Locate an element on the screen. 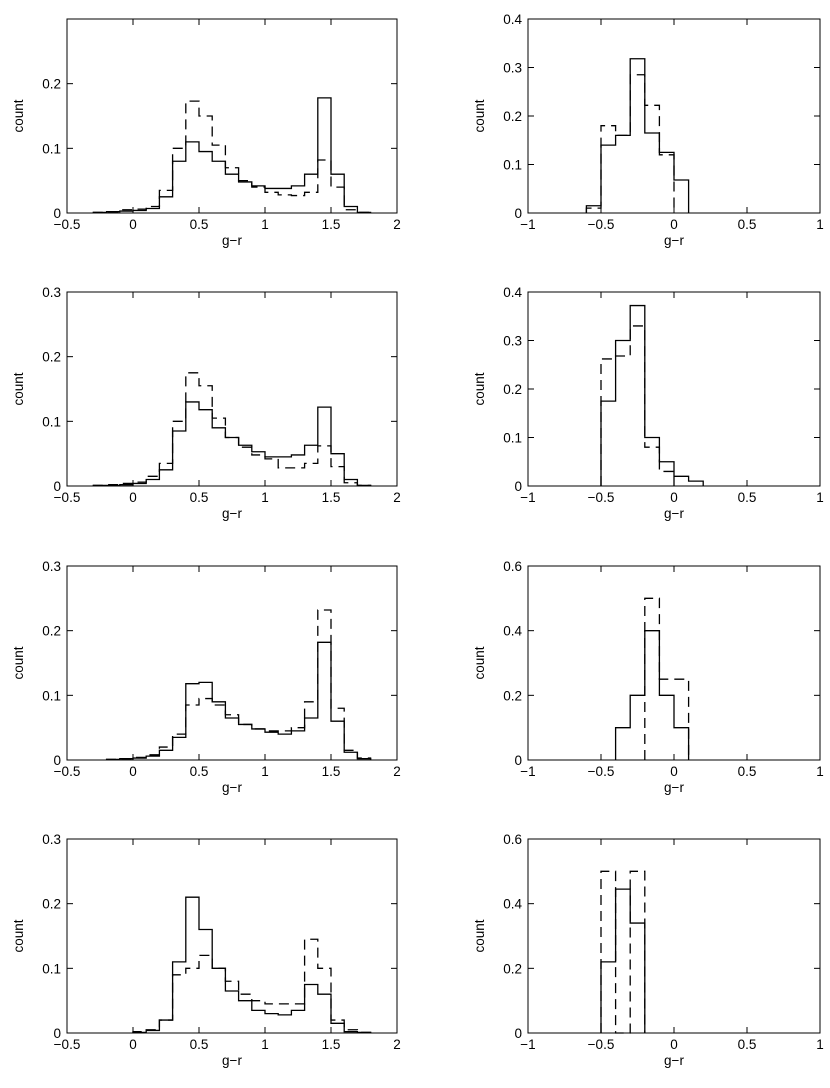 Image resolution: width=830 pixels, height=1088 pixels. panel-6: −1 −0.5 0 0.5 1 0 0.2 0.4 0.6 g−r count is located at coordinates (648, 677).